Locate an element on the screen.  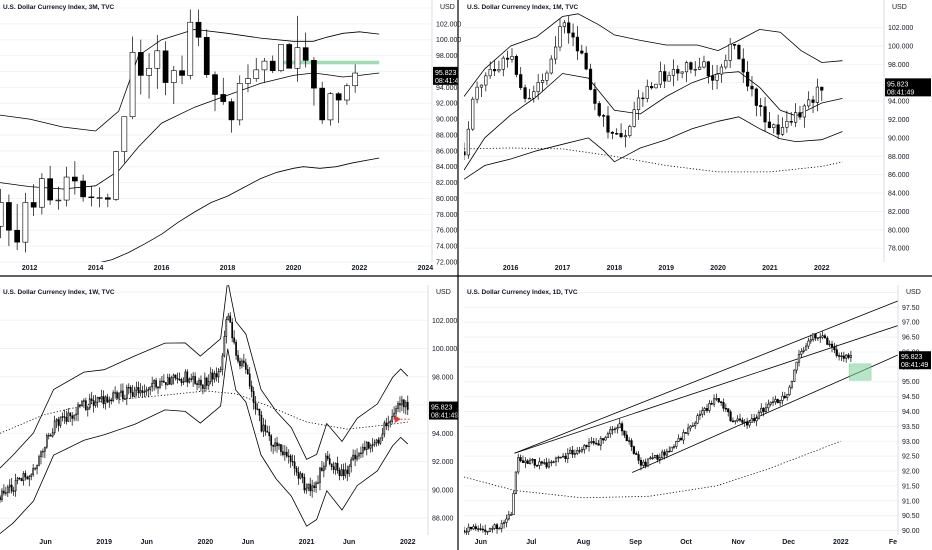
x-tick-label: 2024 is located at coordinates (426, 268).